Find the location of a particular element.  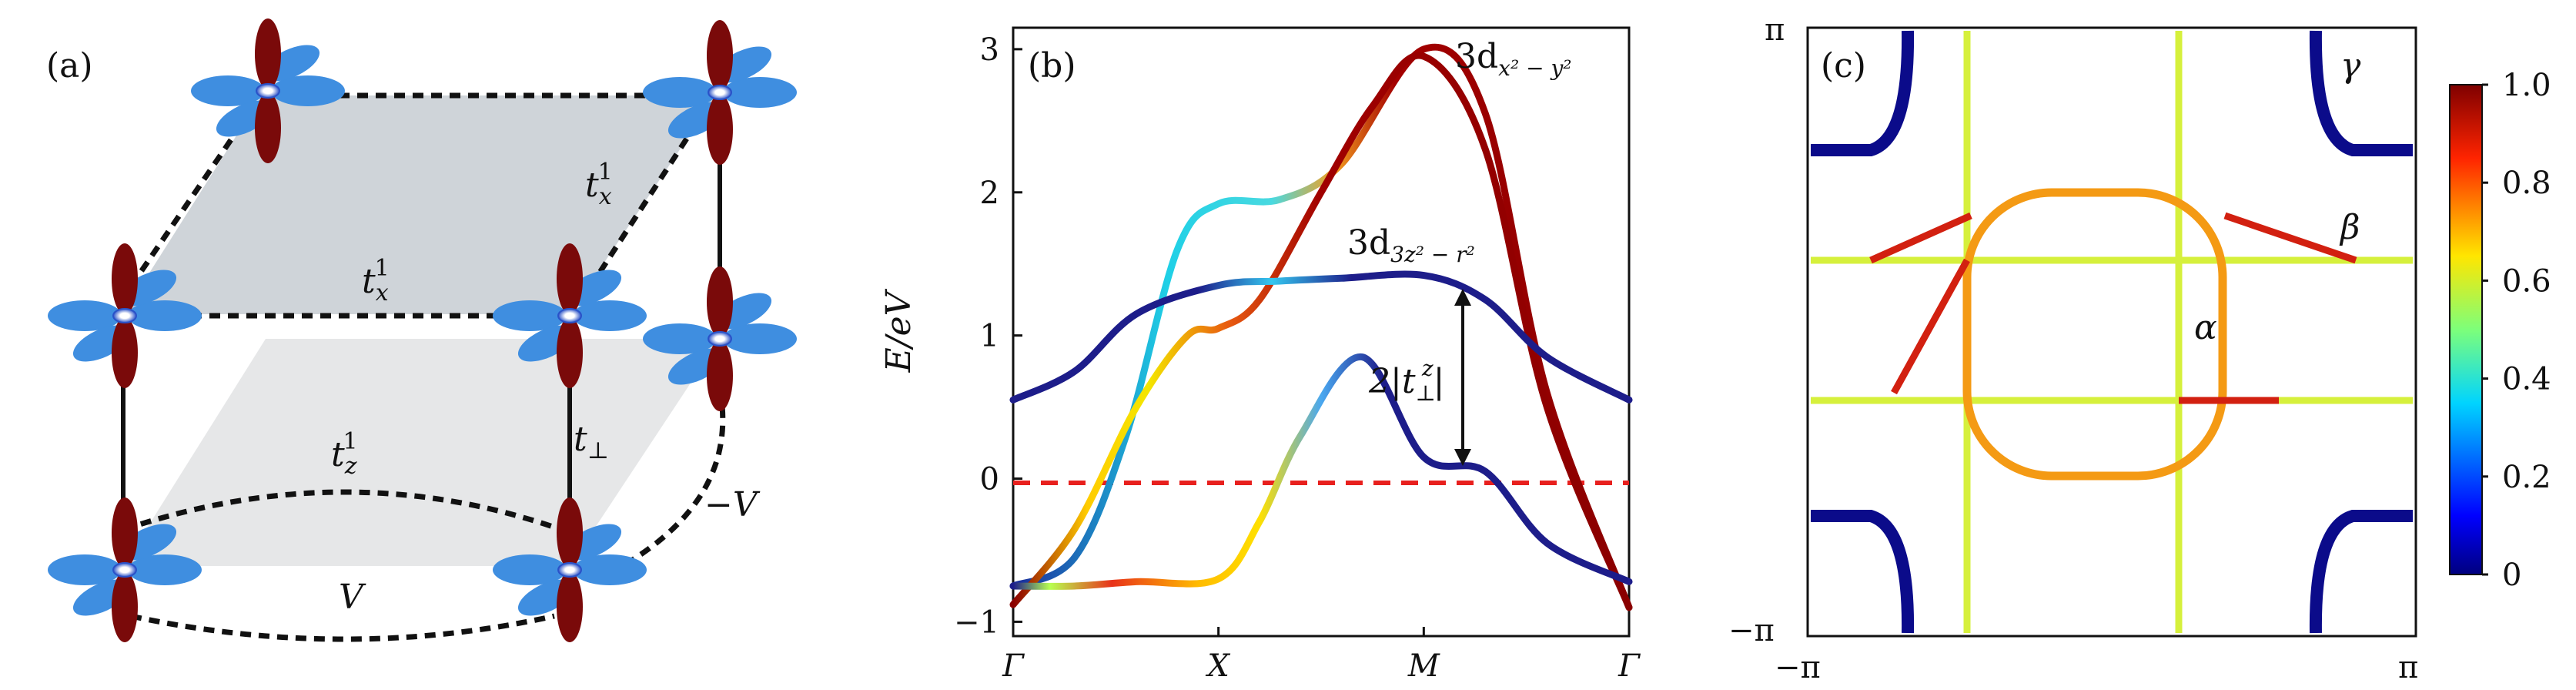

label-v: V is located at coordinates (353, 597).